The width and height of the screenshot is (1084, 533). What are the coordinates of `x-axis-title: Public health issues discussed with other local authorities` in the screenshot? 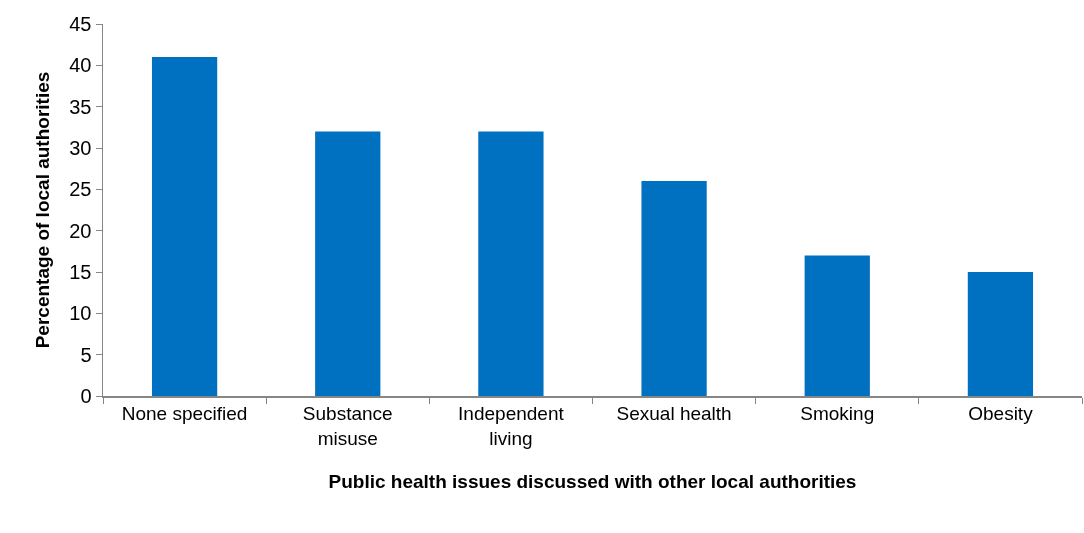 It's located at (592, 481).